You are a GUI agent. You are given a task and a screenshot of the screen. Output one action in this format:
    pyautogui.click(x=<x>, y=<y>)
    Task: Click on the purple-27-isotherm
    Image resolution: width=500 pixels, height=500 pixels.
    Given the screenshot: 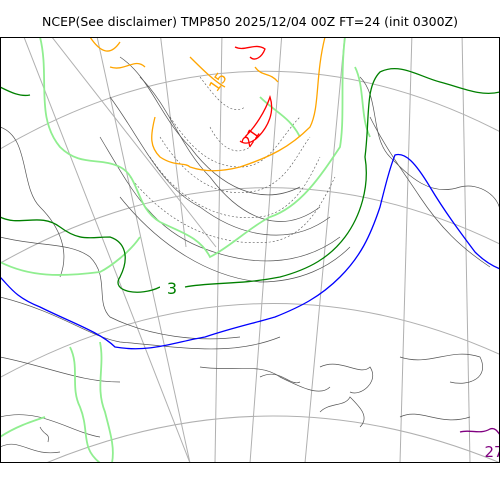 What is the action you would take?
    pyautogui.click(x=479, y=431)
    